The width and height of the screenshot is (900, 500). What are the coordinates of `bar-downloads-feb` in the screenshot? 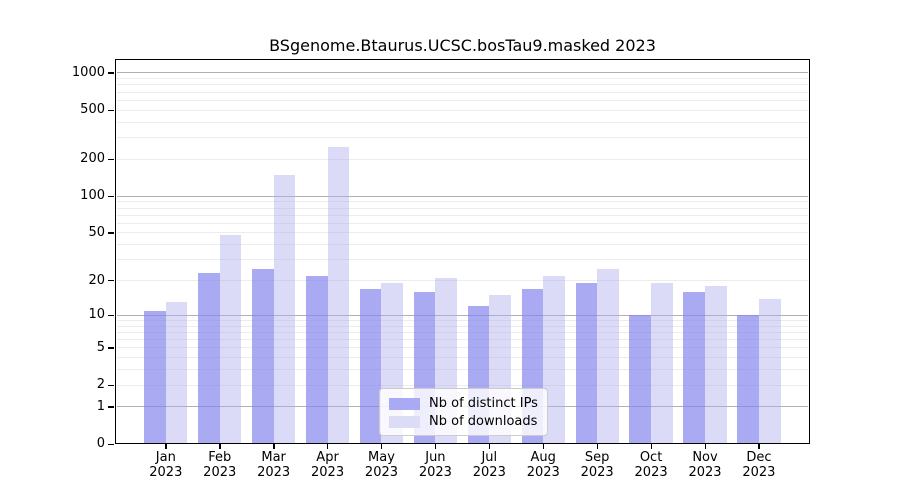 It's located at (230, 339).